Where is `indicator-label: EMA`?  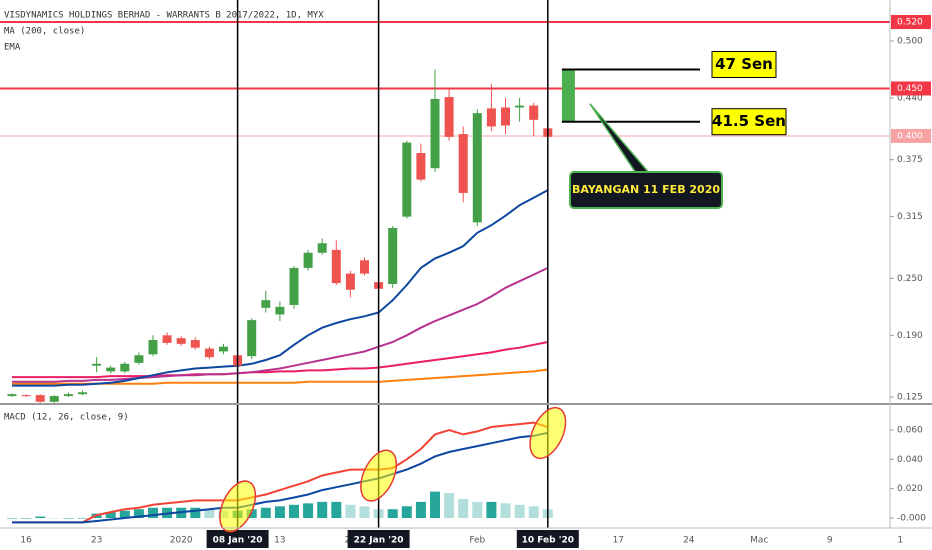
indicator-label: EMA is located at coordinates (12, 48).